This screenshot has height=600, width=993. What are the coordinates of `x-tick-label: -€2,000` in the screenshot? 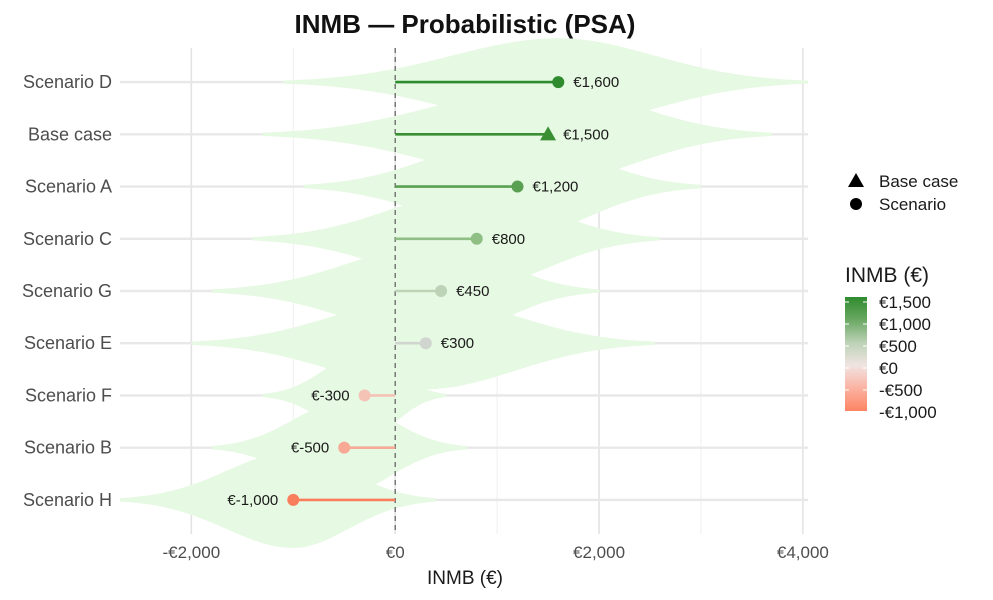 It's located at (192, 552).